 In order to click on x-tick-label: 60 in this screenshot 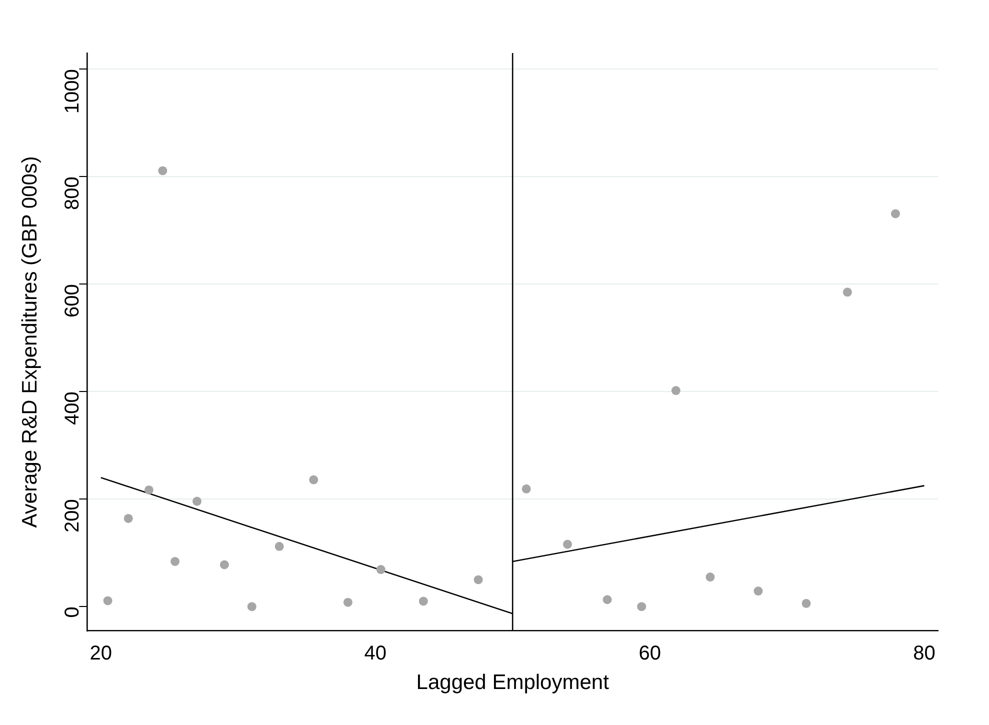, I will do `click(649, 653)`.